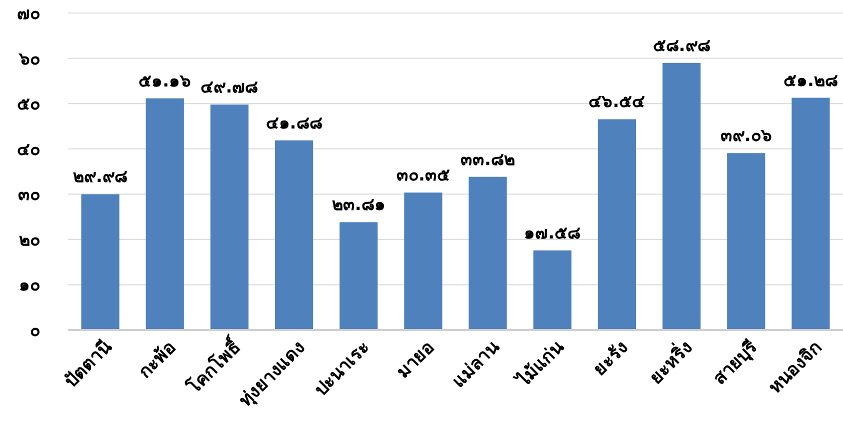 The height and width of the screenshot is (443, 843). I want to click on data-label: ๕๑.๑๖, so click(165, 81).